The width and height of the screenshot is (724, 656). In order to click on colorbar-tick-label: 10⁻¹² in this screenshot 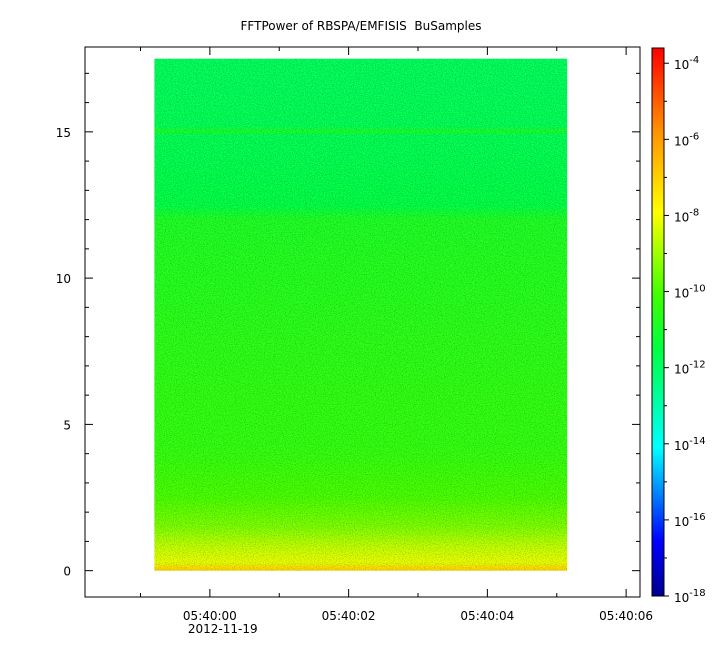, I will do `click(690, 368)`.